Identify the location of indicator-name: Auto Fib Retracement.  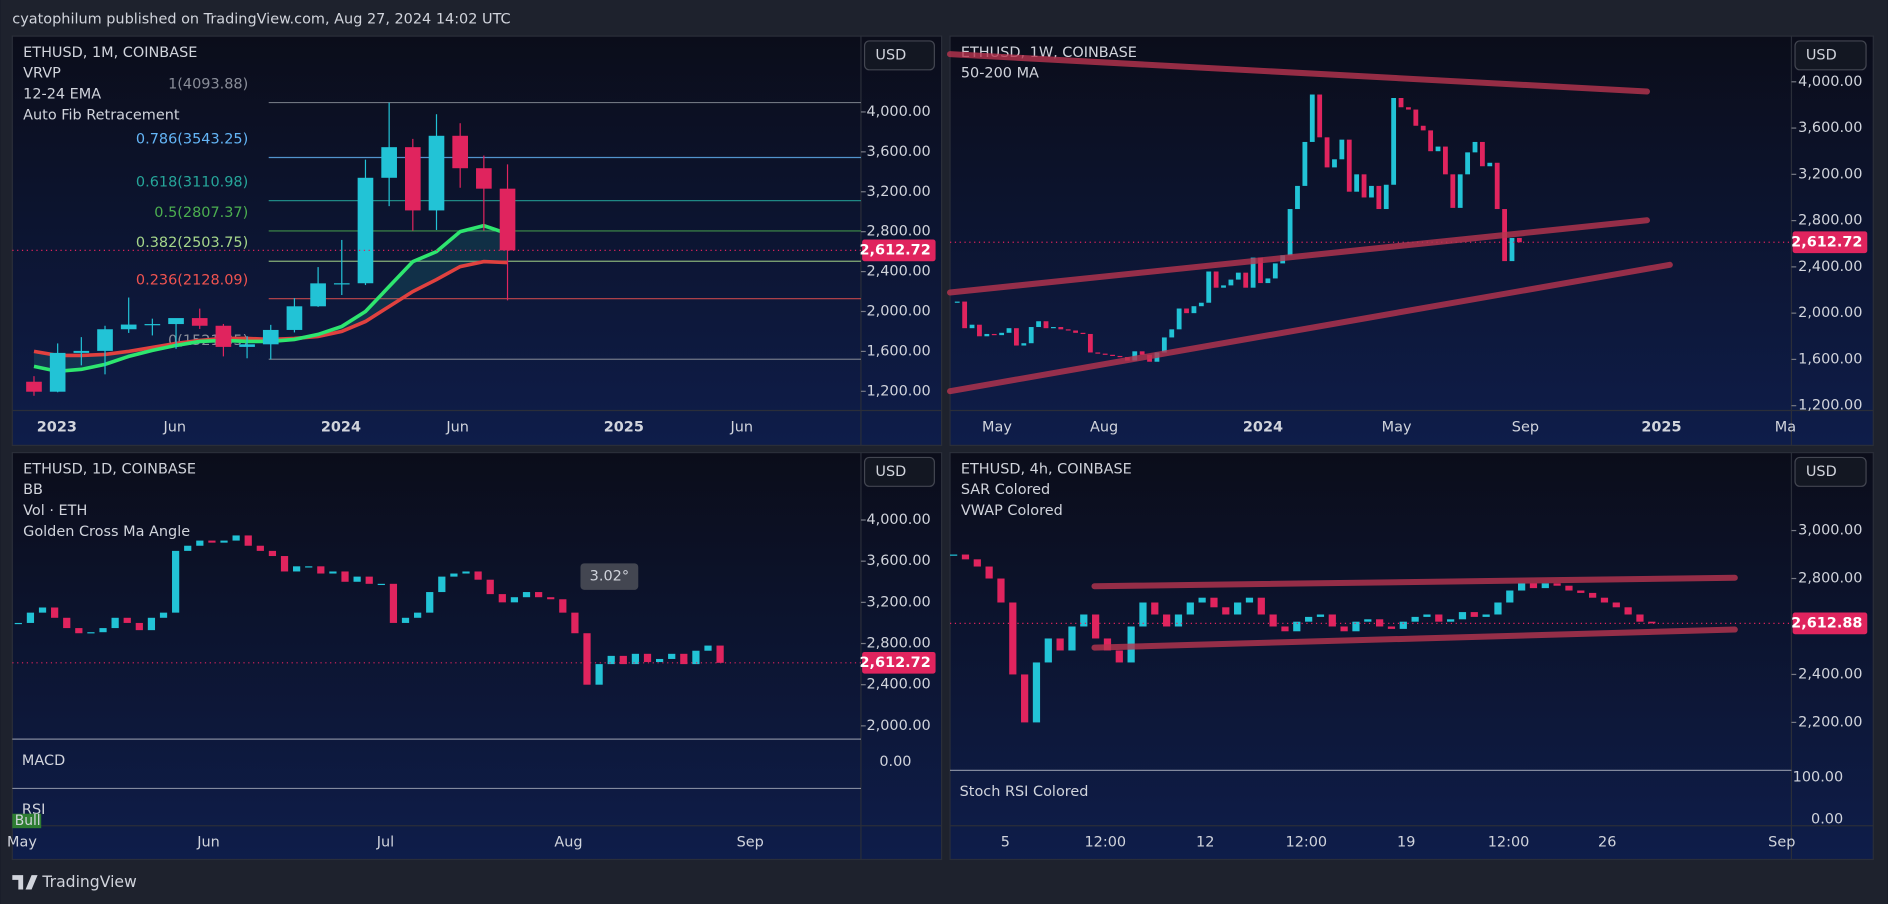
(101, 116).